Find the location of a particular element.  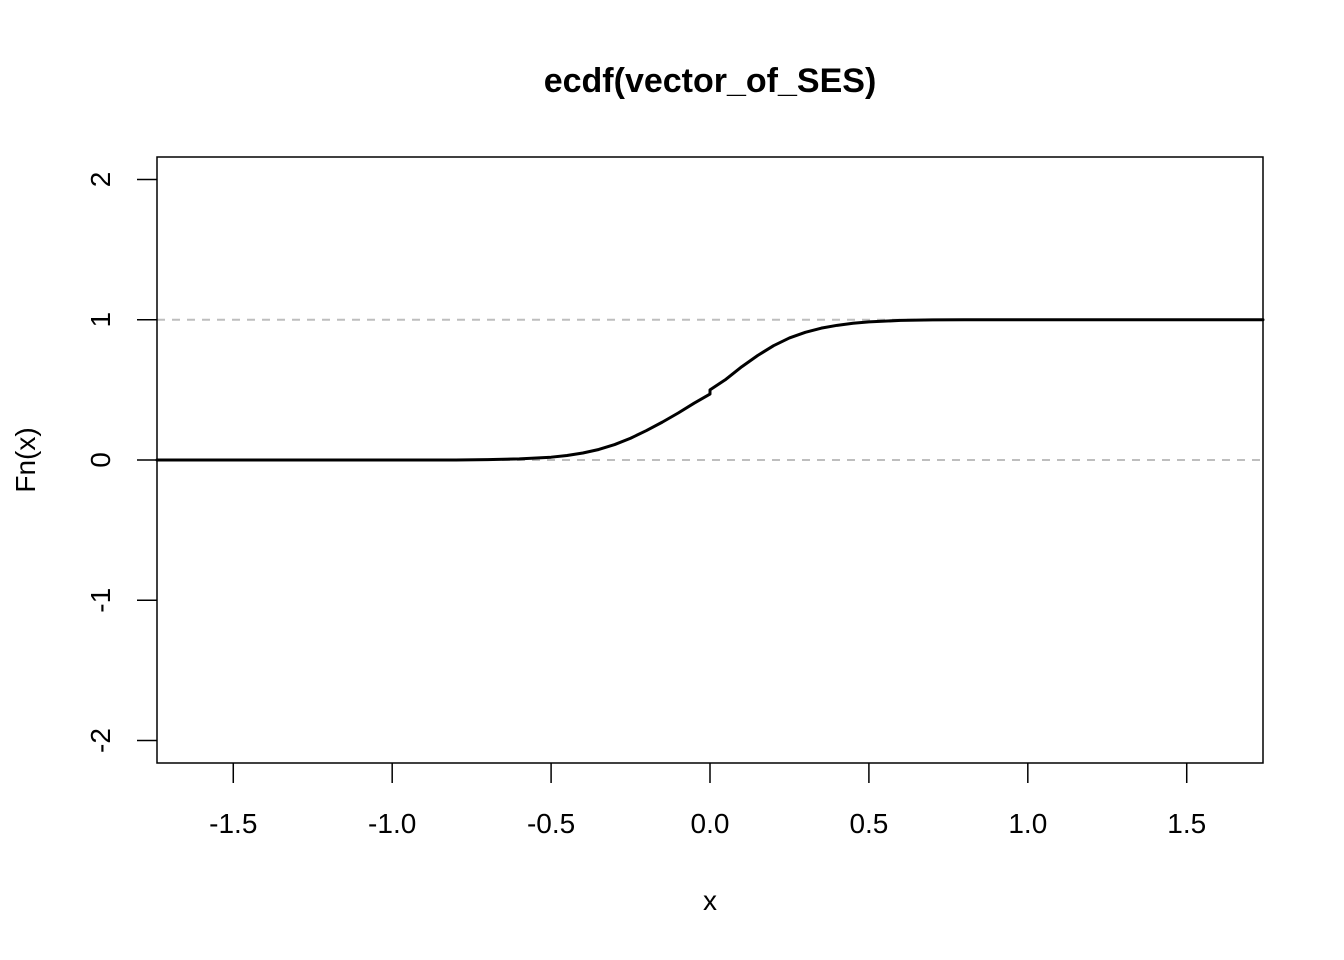

x-tick-label: 1.0 is located at coordinates (1027, 823).